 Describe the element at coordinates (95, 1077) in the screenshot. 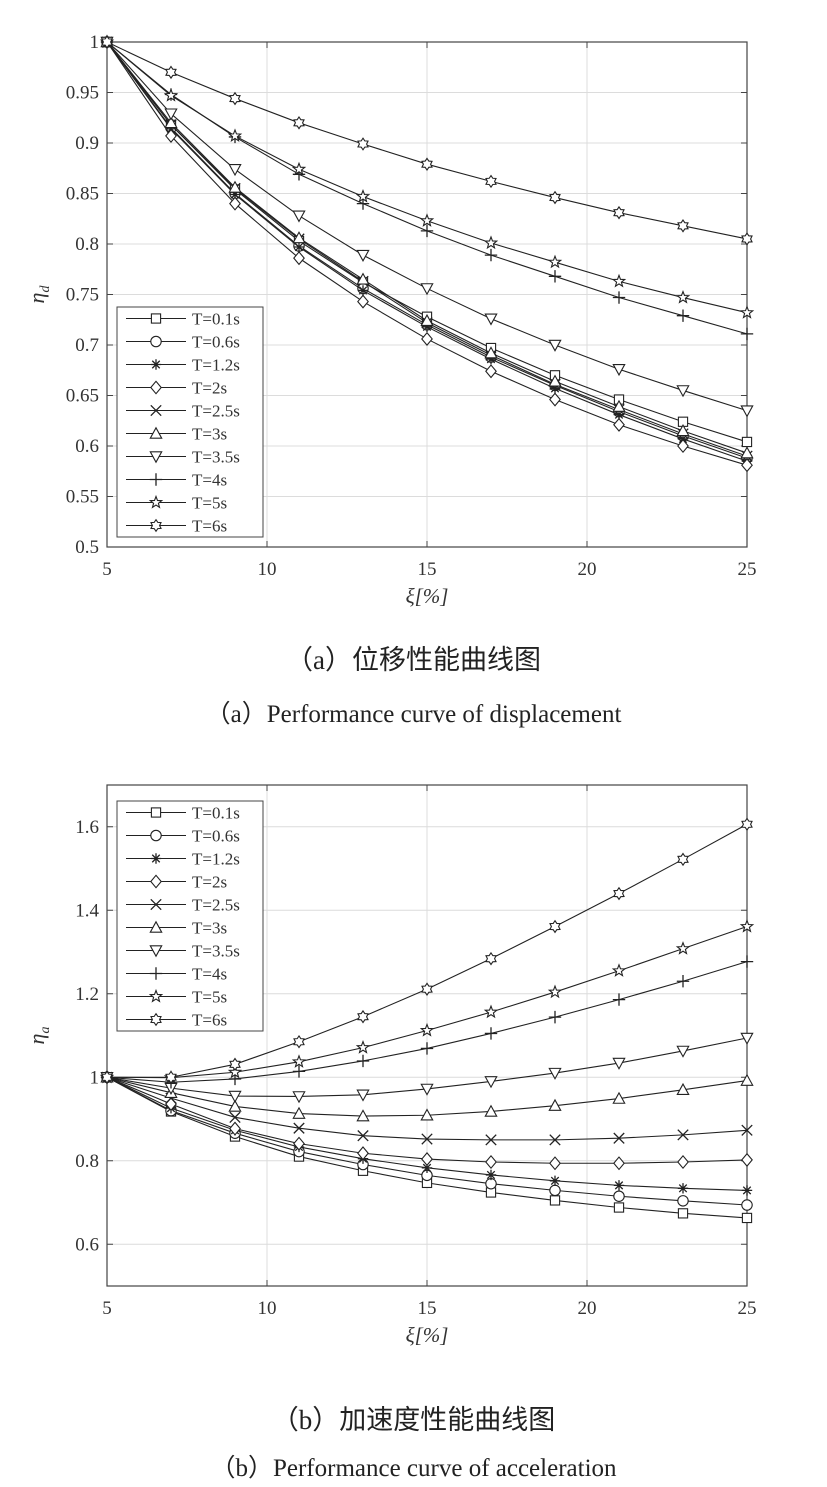

I see `y-tick-label: 1` at that location.